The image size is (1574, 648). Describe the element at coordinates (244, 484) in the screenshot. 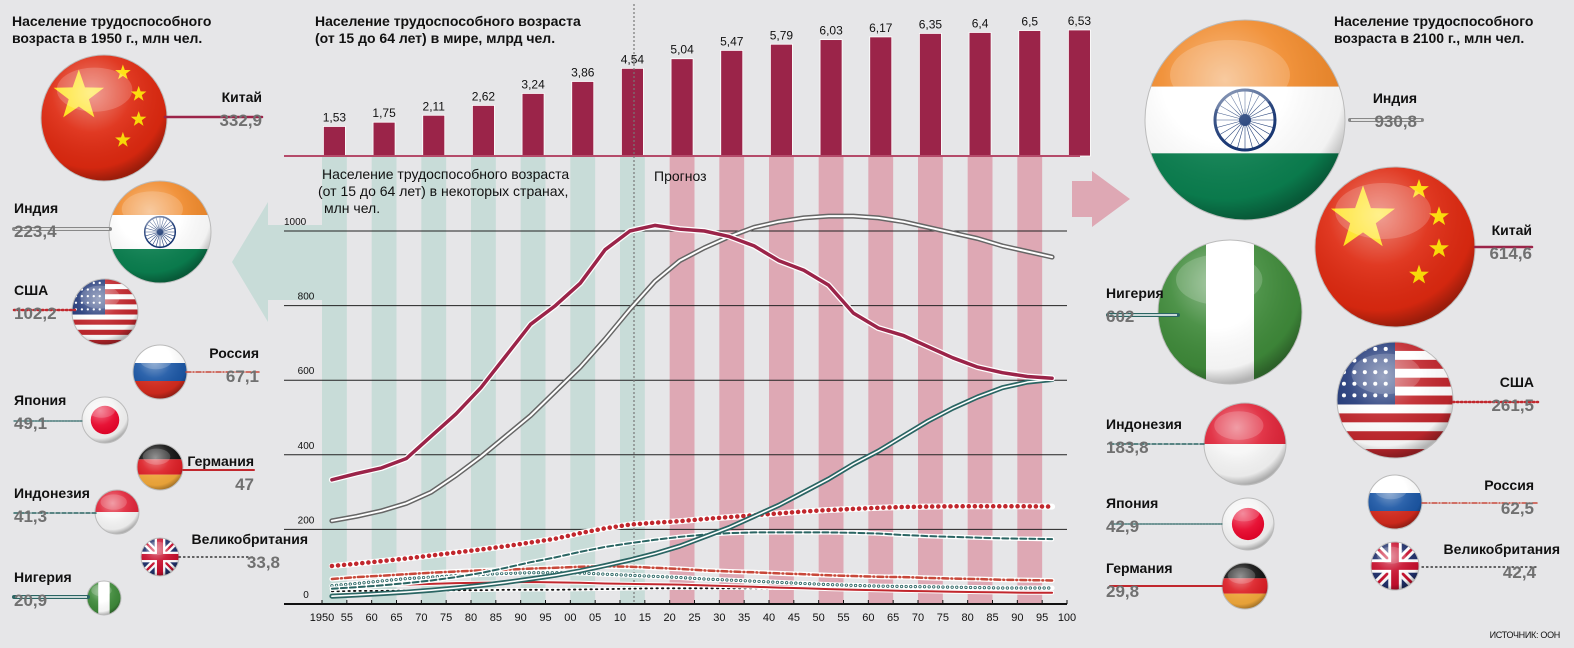

I see `country-value: 47` at that location.